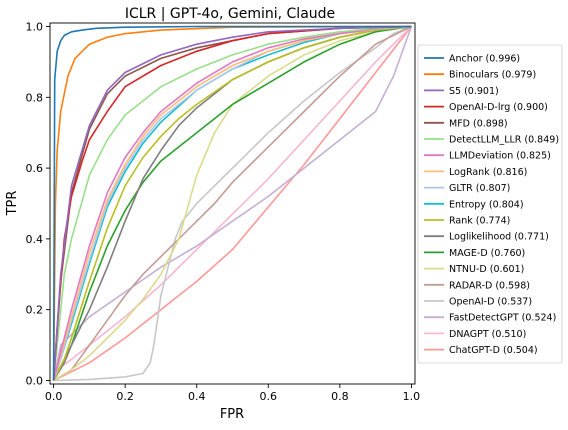 This screenshot has height=430, width=568. I want to click on x-tick-label: 0.6, so click(269, 396).